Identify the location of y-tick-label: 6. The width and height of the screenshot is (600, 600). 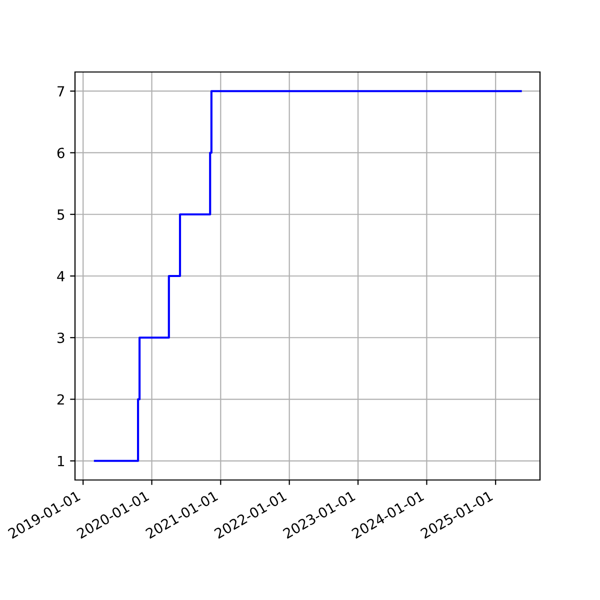
(60, 153).